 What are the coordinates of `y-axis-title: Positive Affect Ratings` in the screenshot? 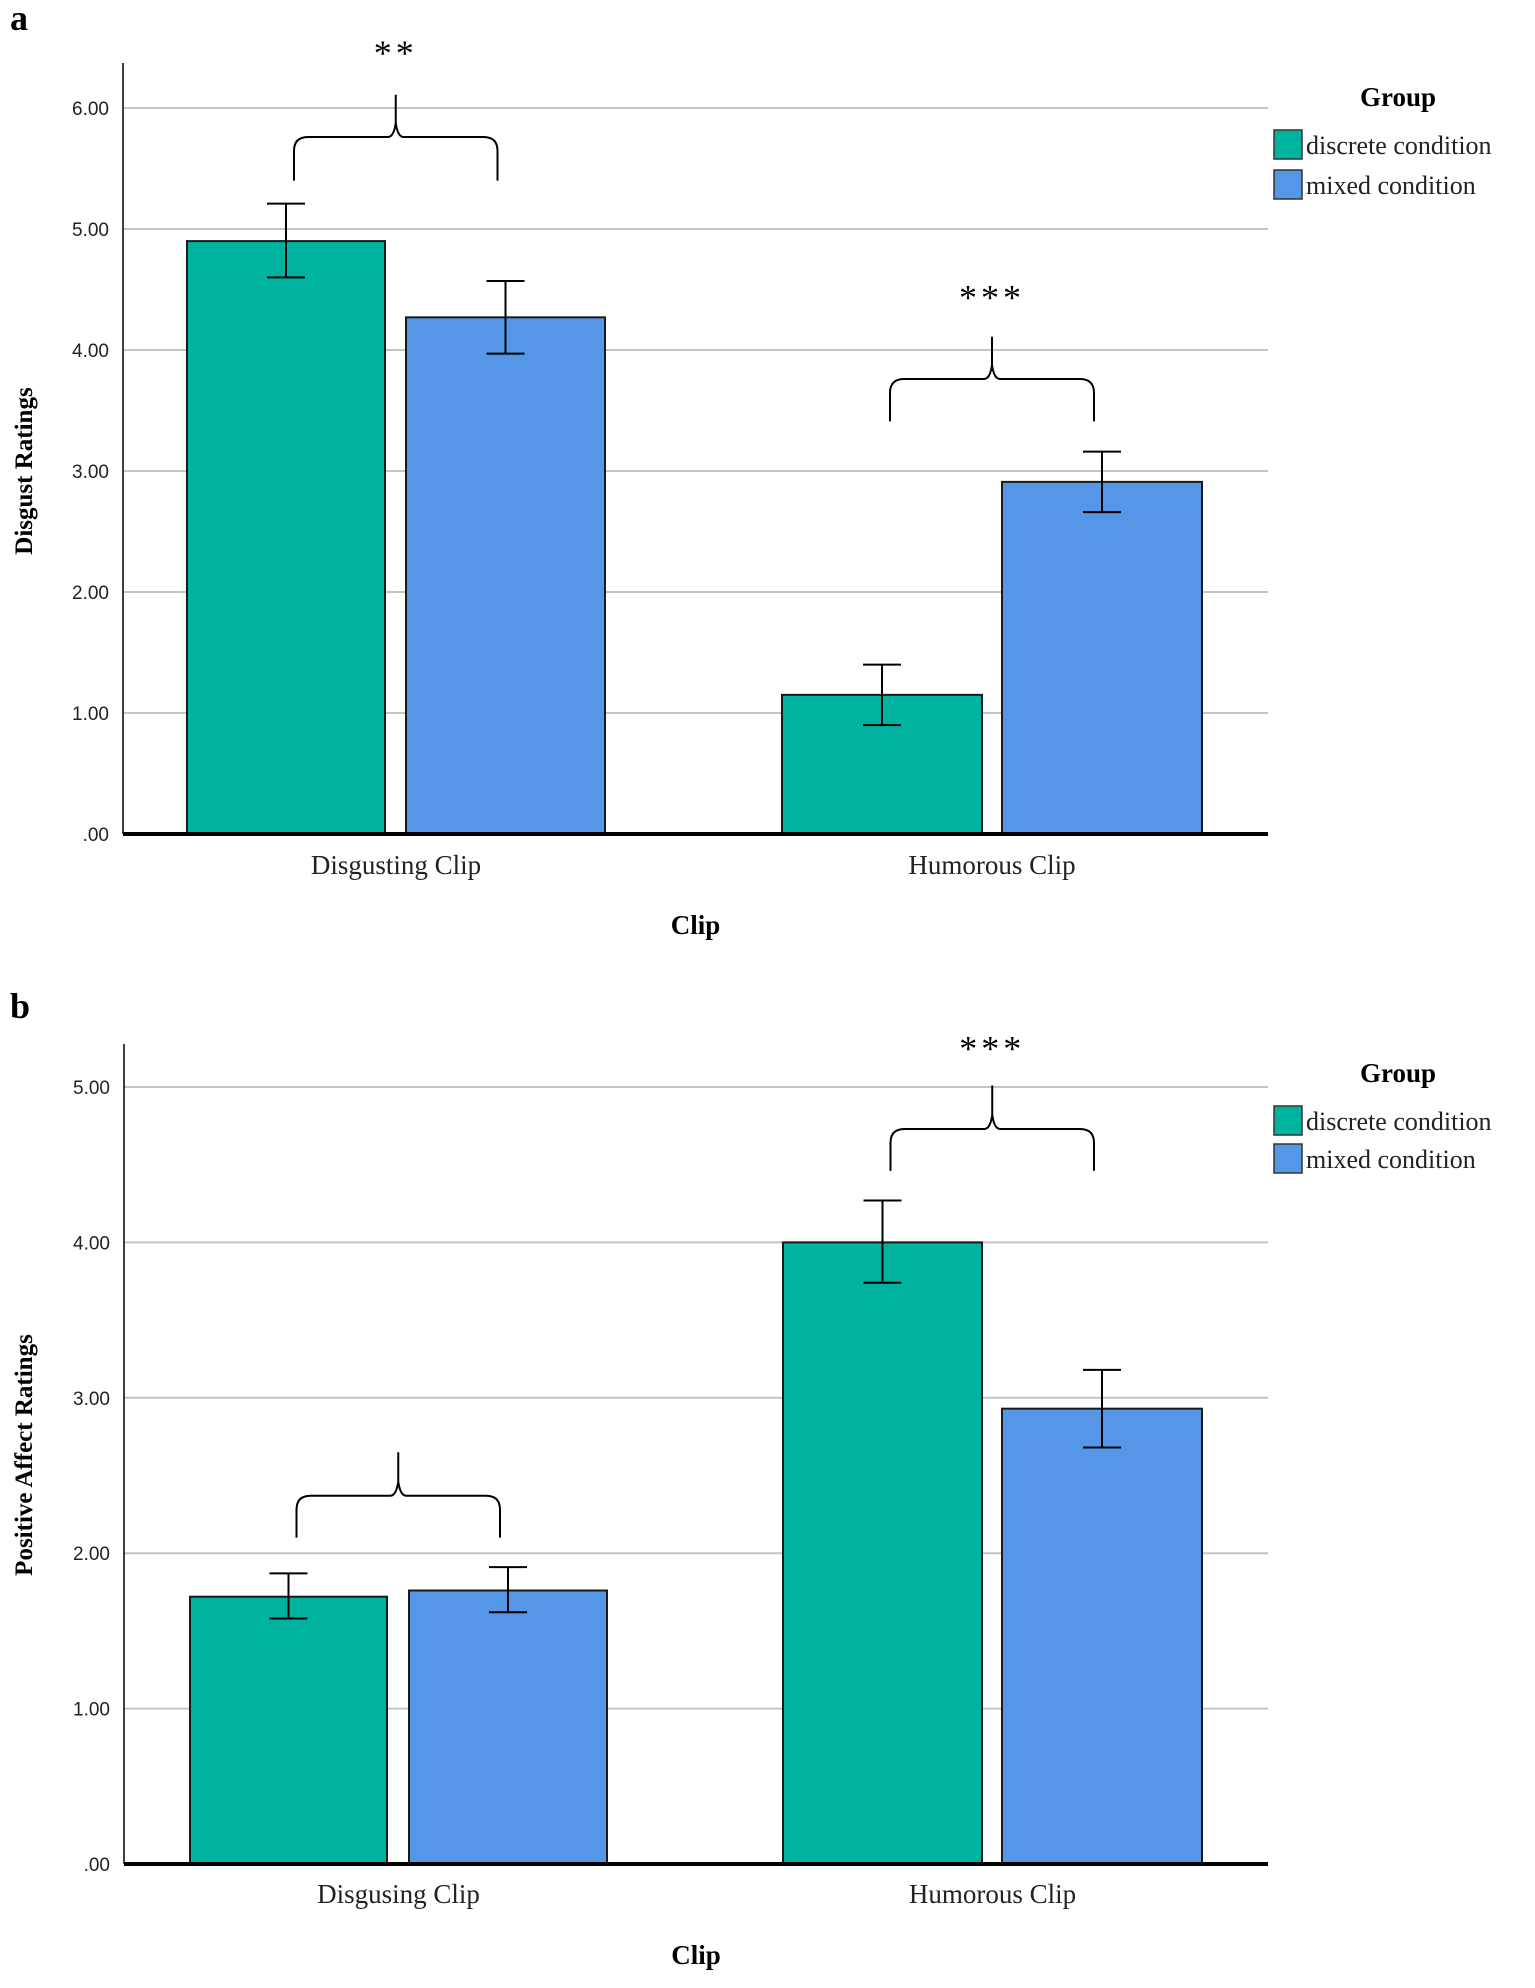 It's located at (24, 1455).